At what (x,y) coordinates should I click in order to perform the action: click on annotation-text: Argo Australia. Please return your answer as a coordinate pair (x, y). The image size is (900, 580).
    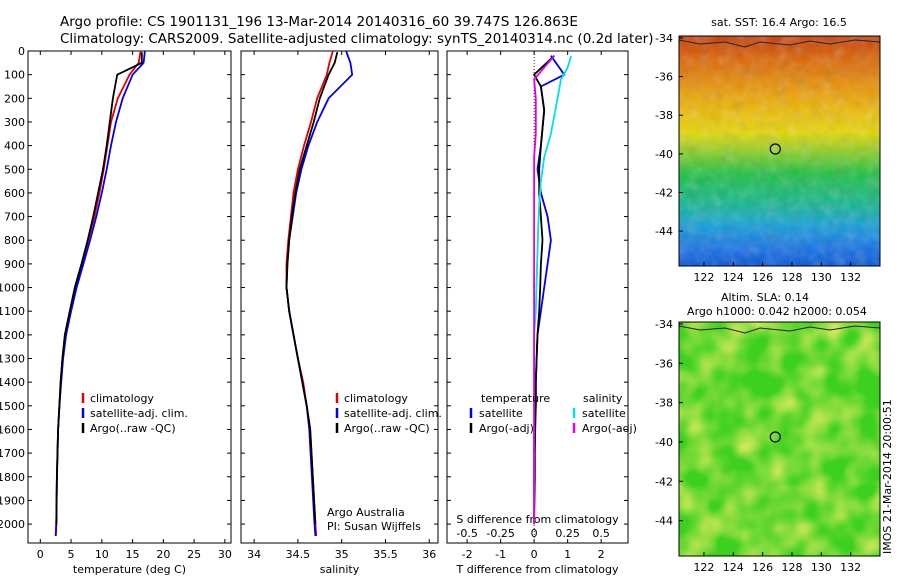
    Looking at the image, I should click on (366, 512).